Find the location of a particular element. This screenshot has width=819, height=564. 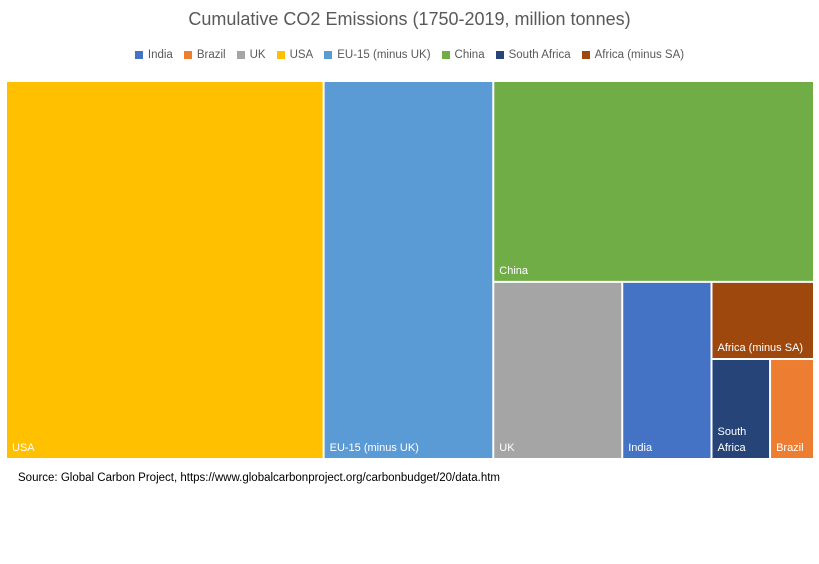

tile-china is located at coordinates (653, 181).